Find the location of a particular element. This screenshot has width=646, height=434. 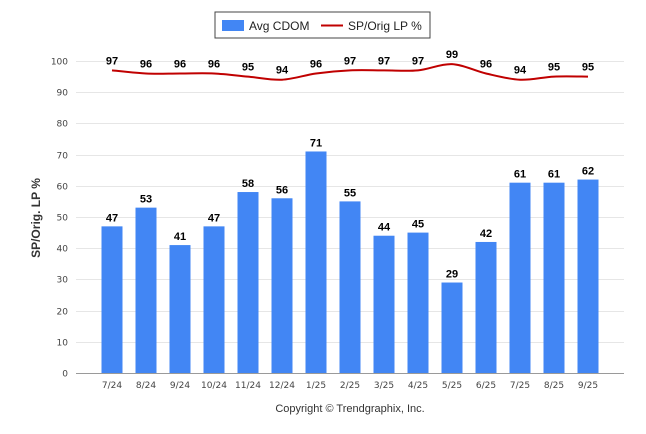

line-value-label-10-24: 96 is located at coordinates (214, 64).